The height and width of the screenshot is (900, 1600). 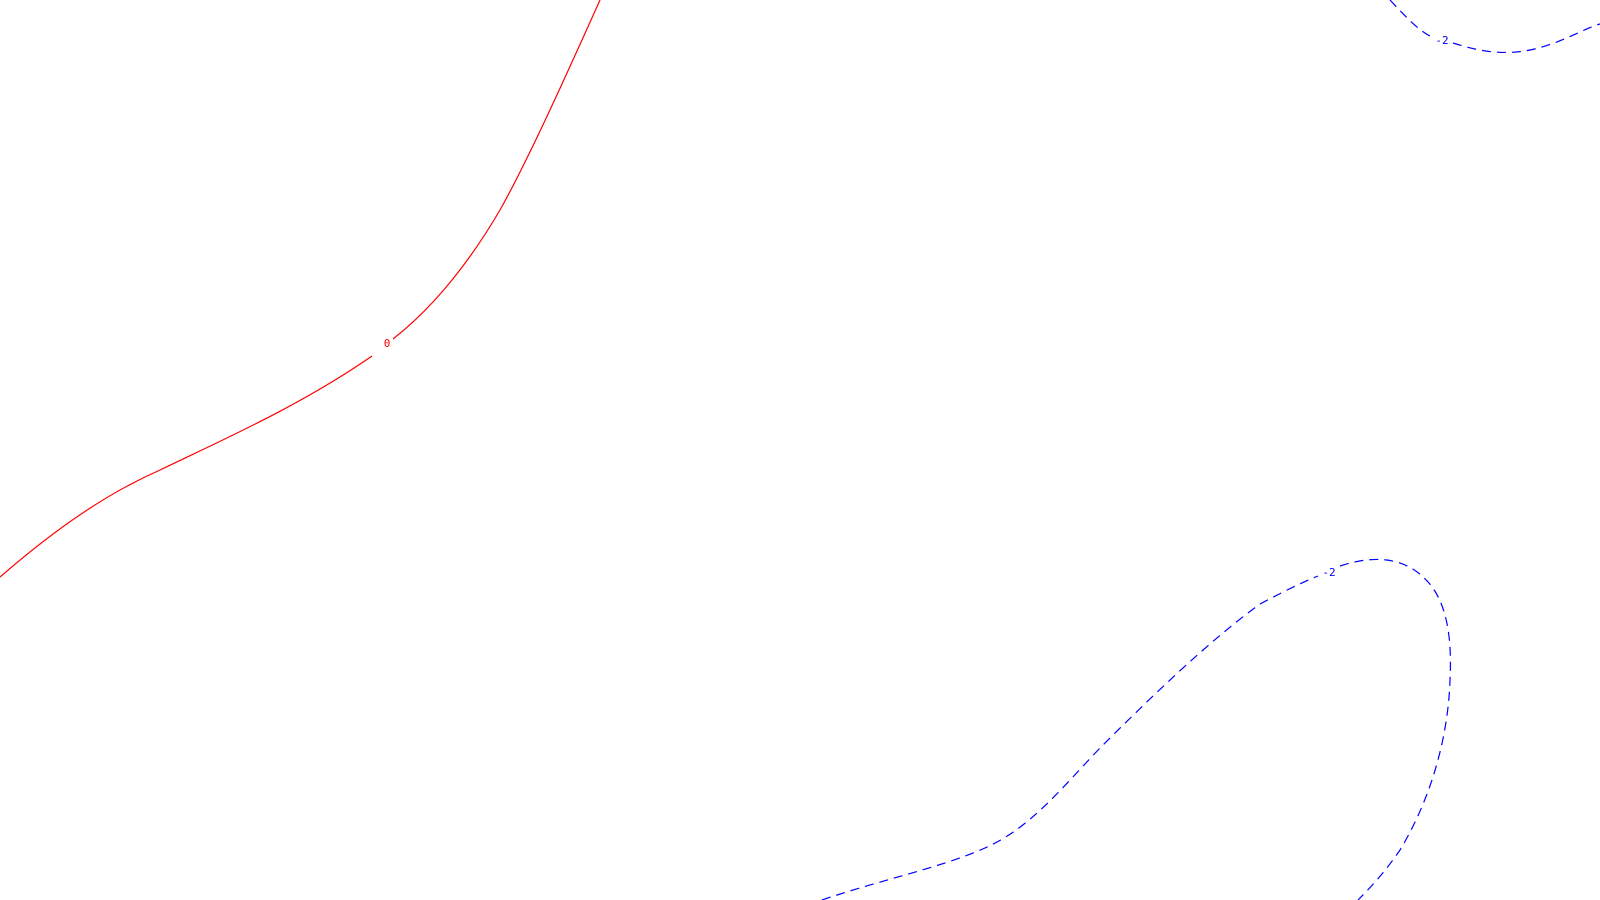 What do you see at coordinates (1070, 737) in the screenshot?
I see `contour-line-neg-bottom-left` at bounding box center [1070, 737].